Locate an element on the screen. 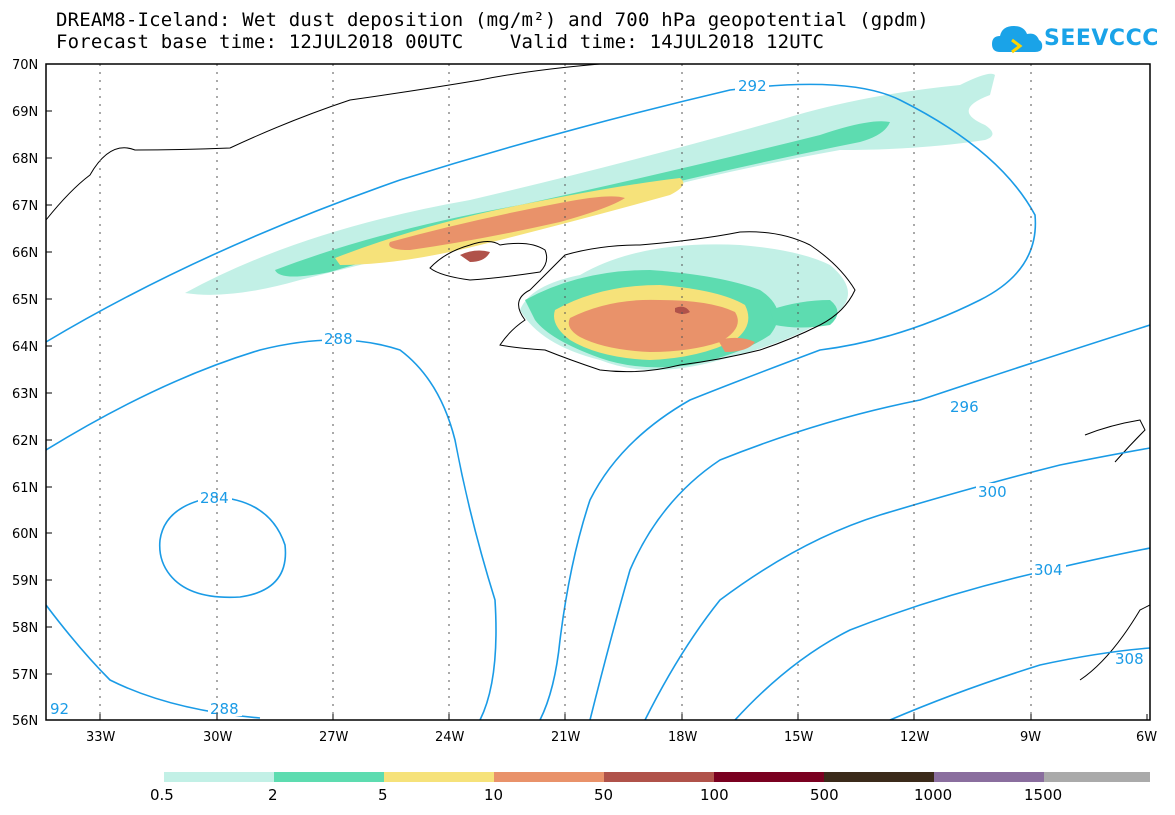 This screenshot has height=815, width=1175. lat-label: 65N is located at coordinates (25, 300).